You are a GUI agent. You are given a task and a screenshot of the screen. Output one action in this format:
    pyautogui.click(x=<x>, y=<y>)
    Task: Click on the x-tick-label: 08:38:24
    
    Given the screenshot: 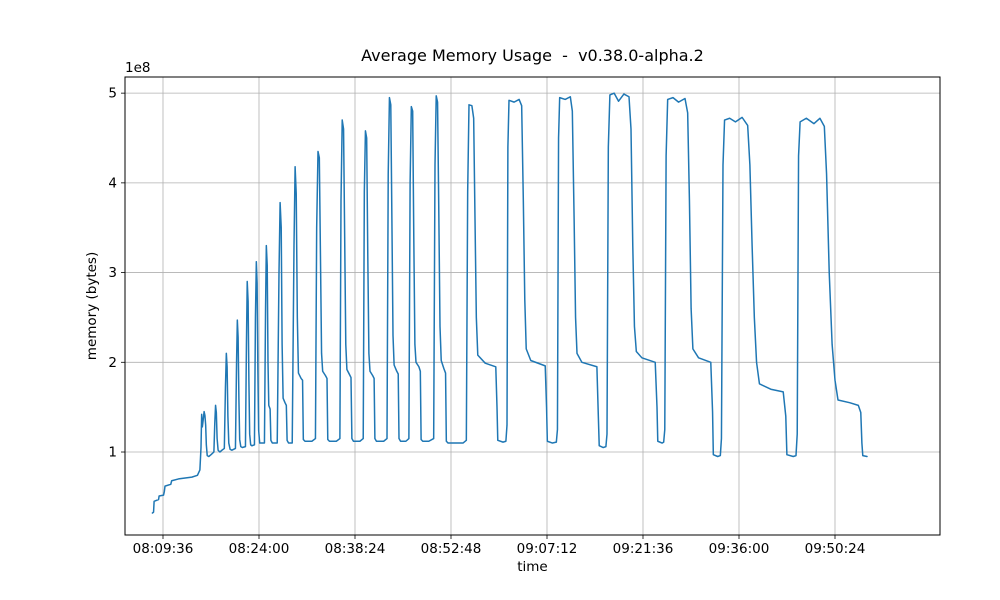 What is the action you would take?
    pyautogui.click(x=355, y=549)
    